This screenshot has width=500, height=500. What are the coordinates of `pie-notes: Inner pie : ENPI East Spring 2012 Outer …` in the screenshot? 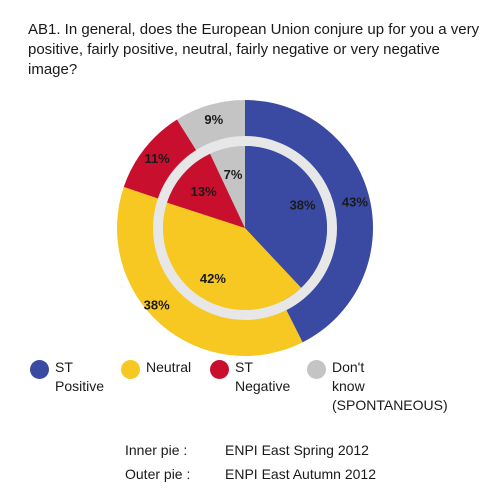 It's located at (250, 462).